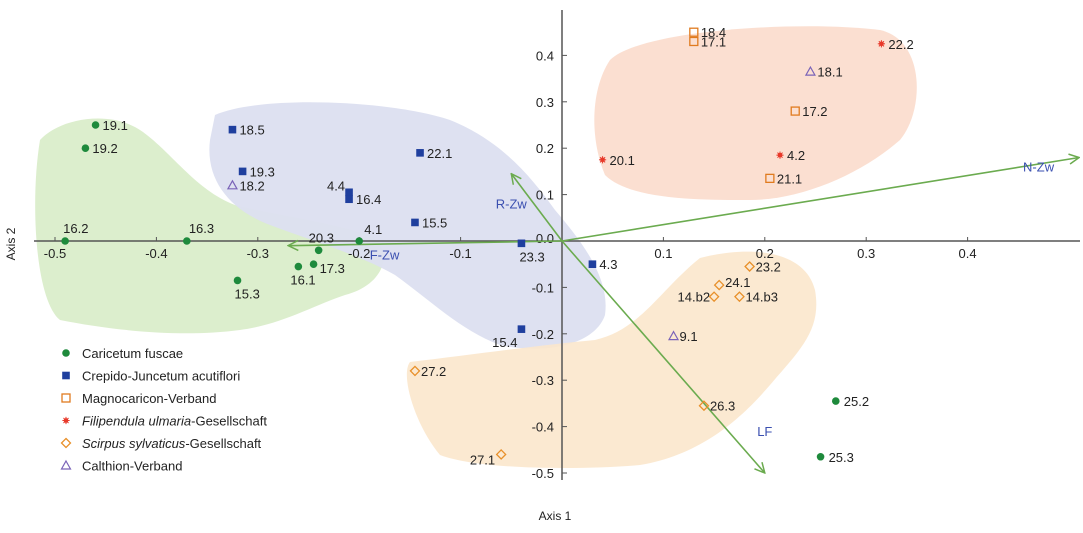 Image resolution: width=1083 pixels, height=533 pixels. What do you see at coordinates (251, 130) in the screenshot?
I see `point-label: 18.5` at bounding box center [251, 130].